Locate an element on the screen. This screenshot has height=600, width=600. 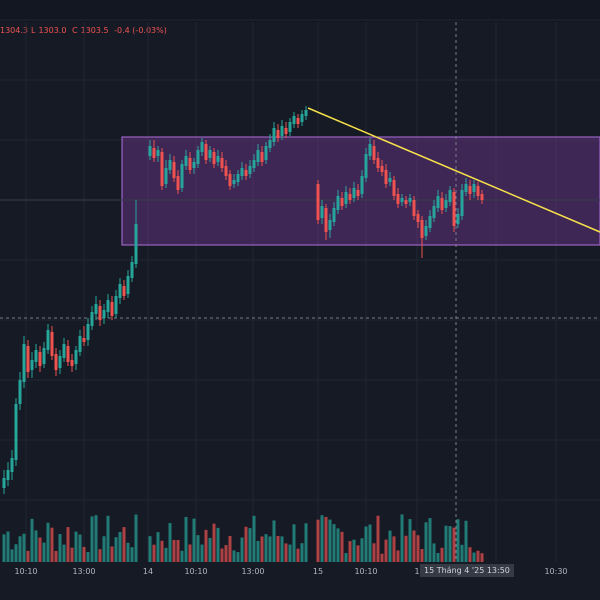
ohlc-high-value: 1304.3 is located at coordinates (14, 30).